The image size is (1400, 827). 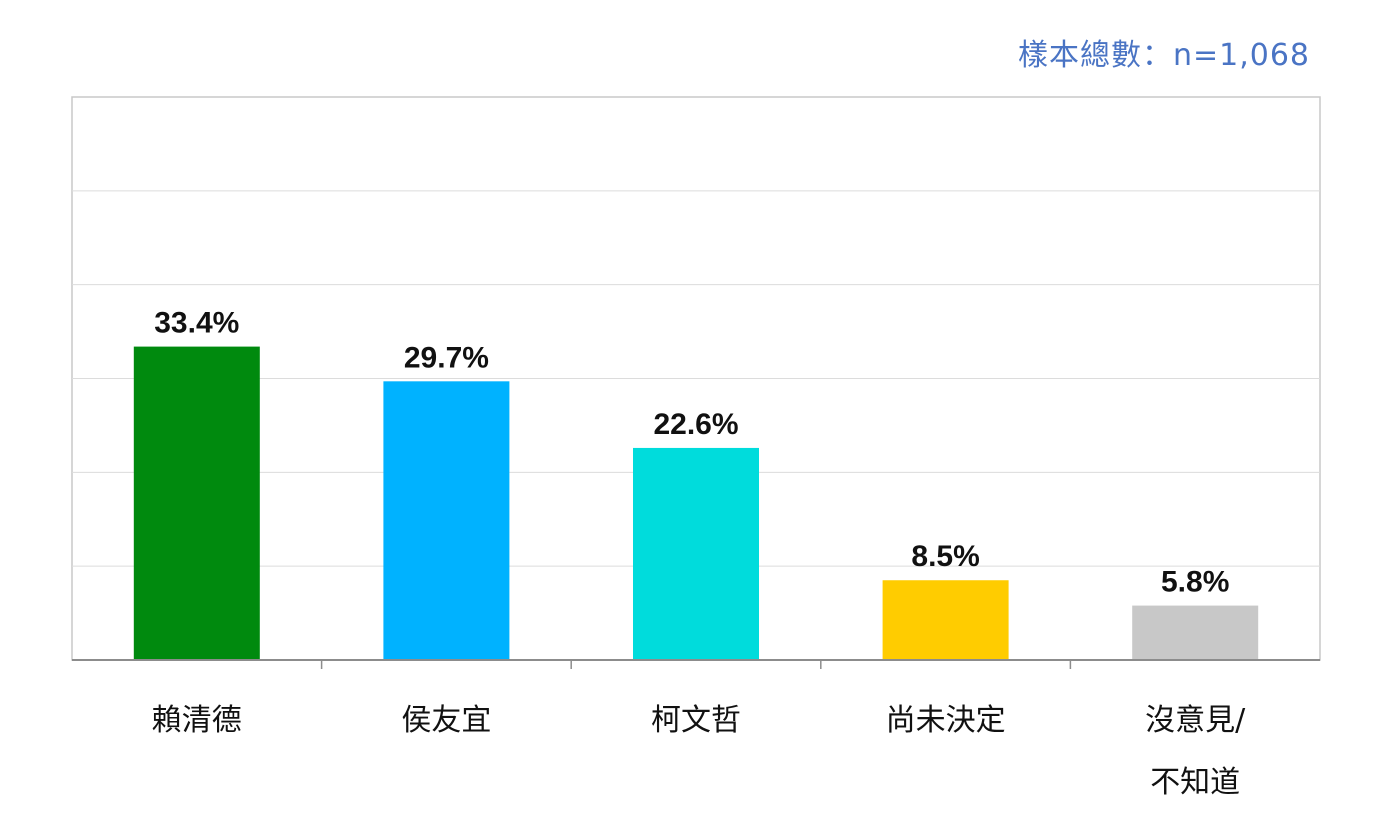 What do you see at coordinates (446, 357) in the screenshot?
I see `value-label: 29.7%` at bounding box center [446, 357].